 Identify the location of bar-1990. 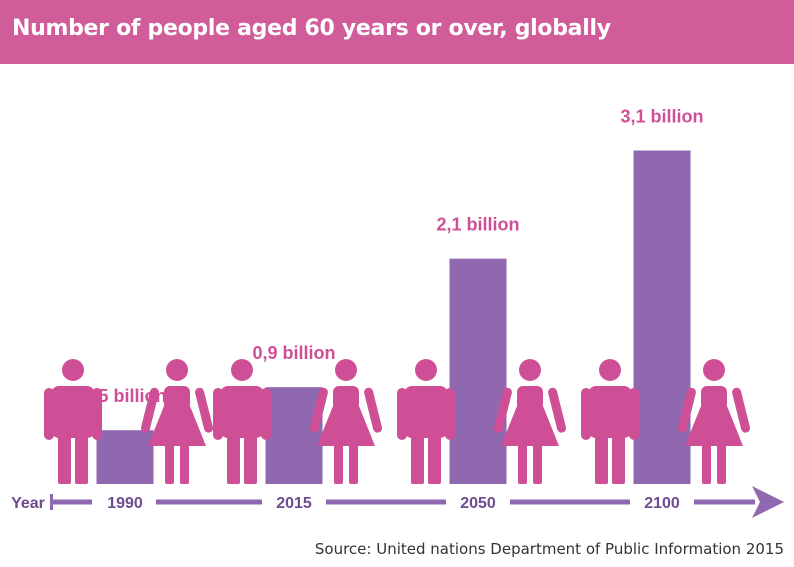
(125, 457).